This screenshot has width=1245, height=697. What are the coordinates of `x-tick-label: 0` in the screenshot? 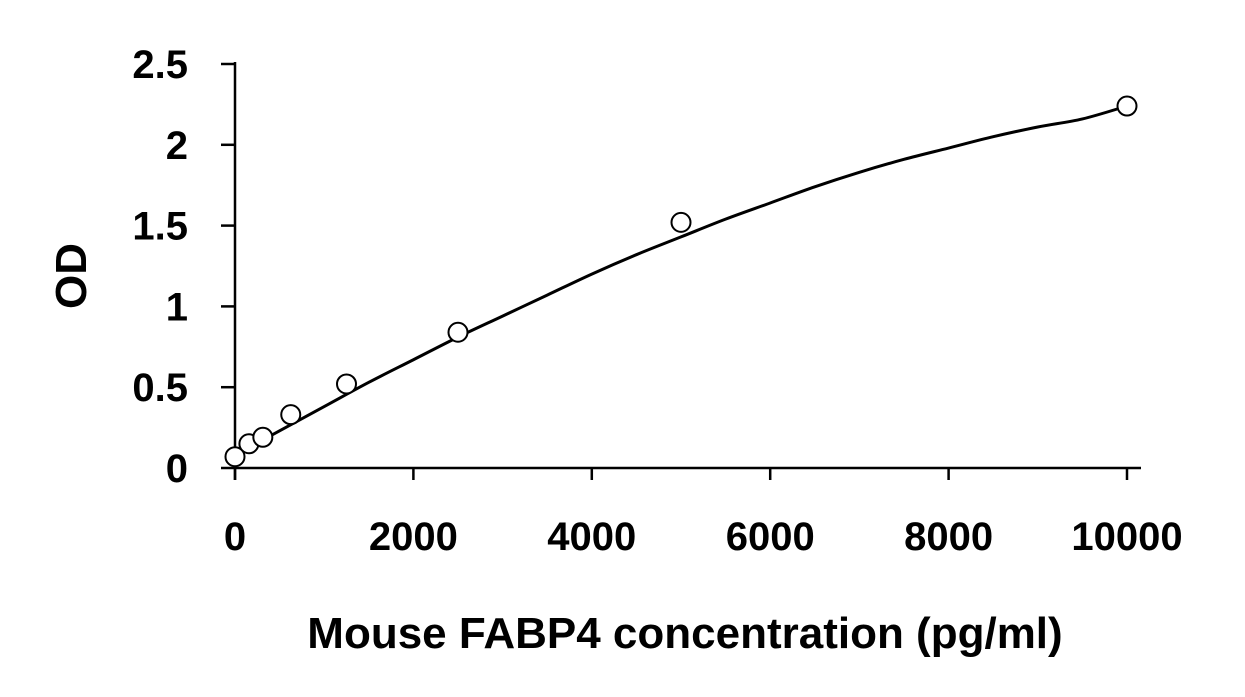 It's located at (235, 537).